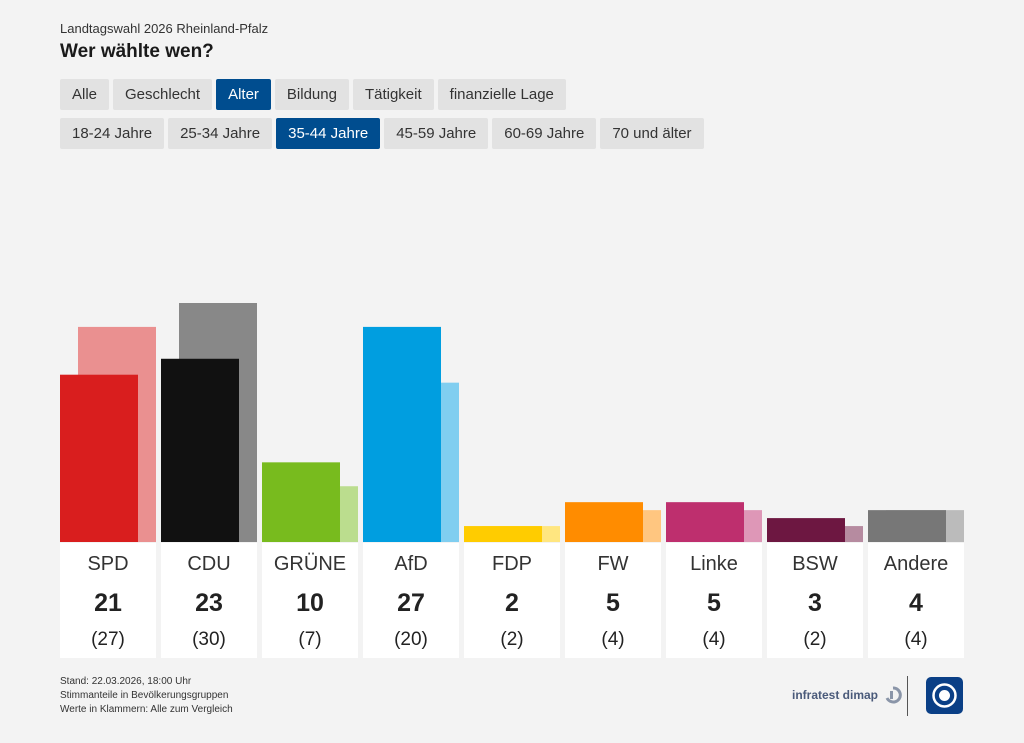 The height and width of the screenshot is (743, 1024). I want to click on party-label-cdu: CDU 23 (30), so click(209, 600).